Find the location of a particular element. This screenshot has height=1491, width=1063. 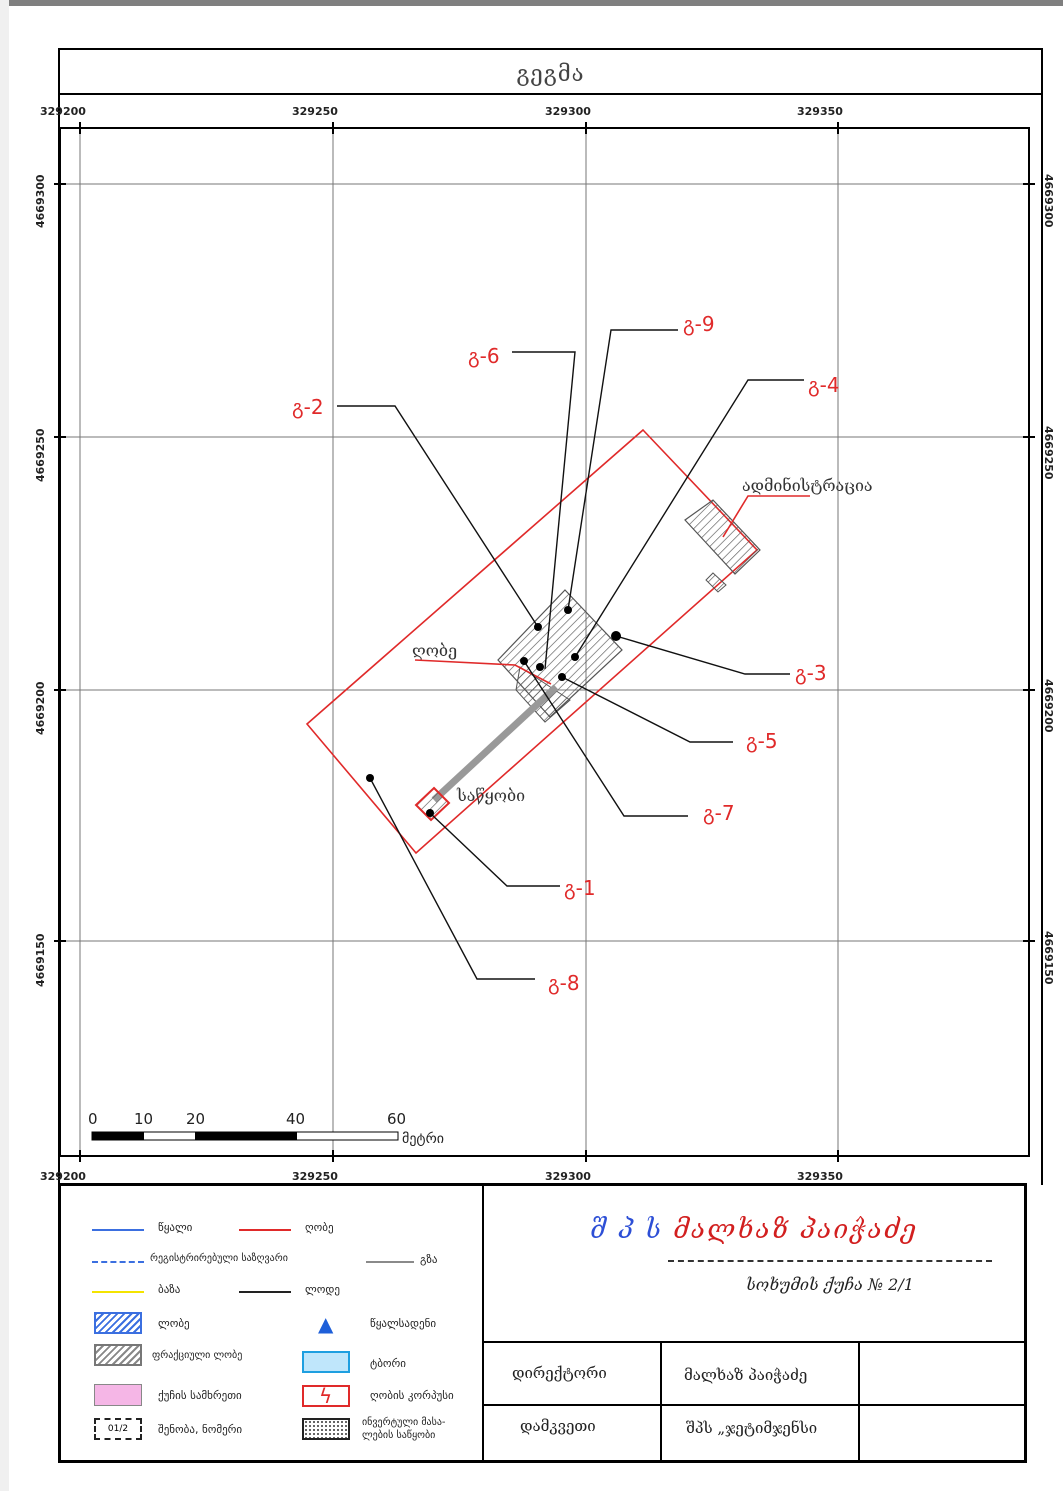

director-role: დირექტორი is located at coordinates (559, 1373).